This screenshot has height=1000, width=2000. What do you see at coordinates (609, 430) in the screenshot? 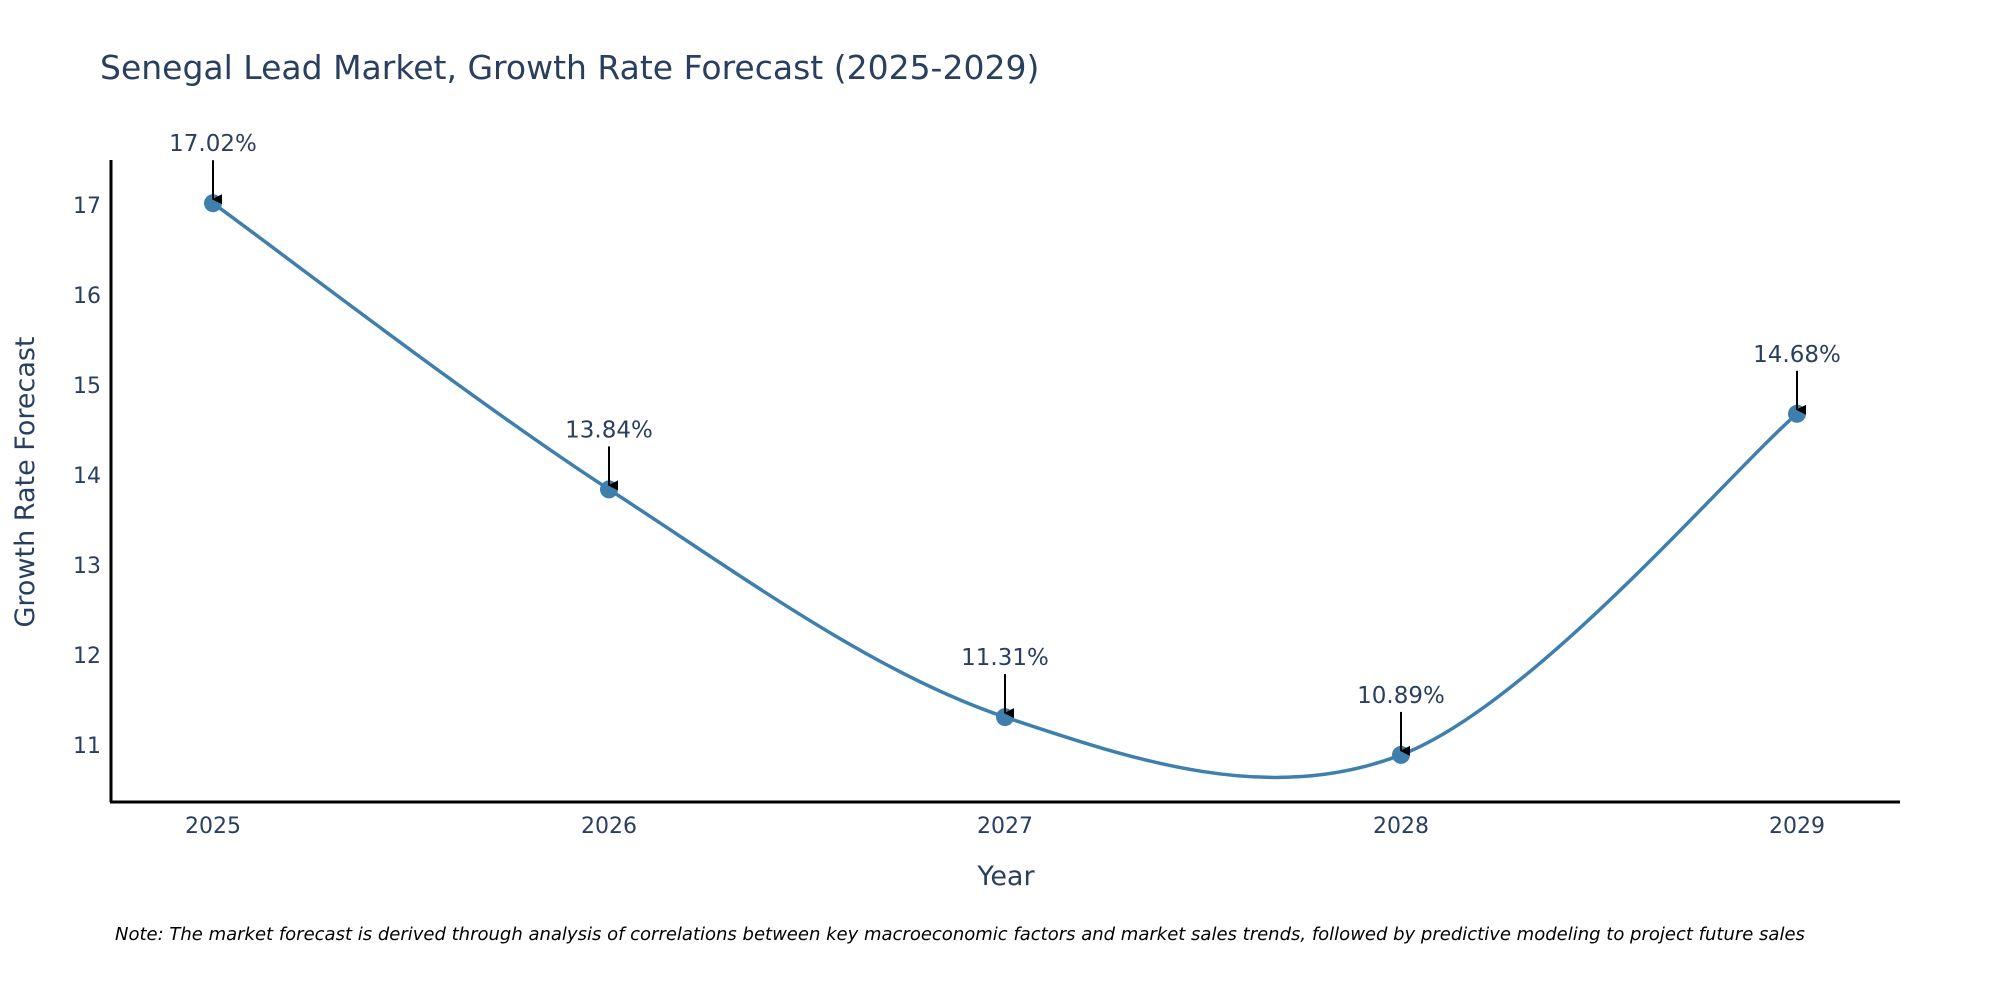
I see `data-label: 13.84%` at bounding box center [609, 430].